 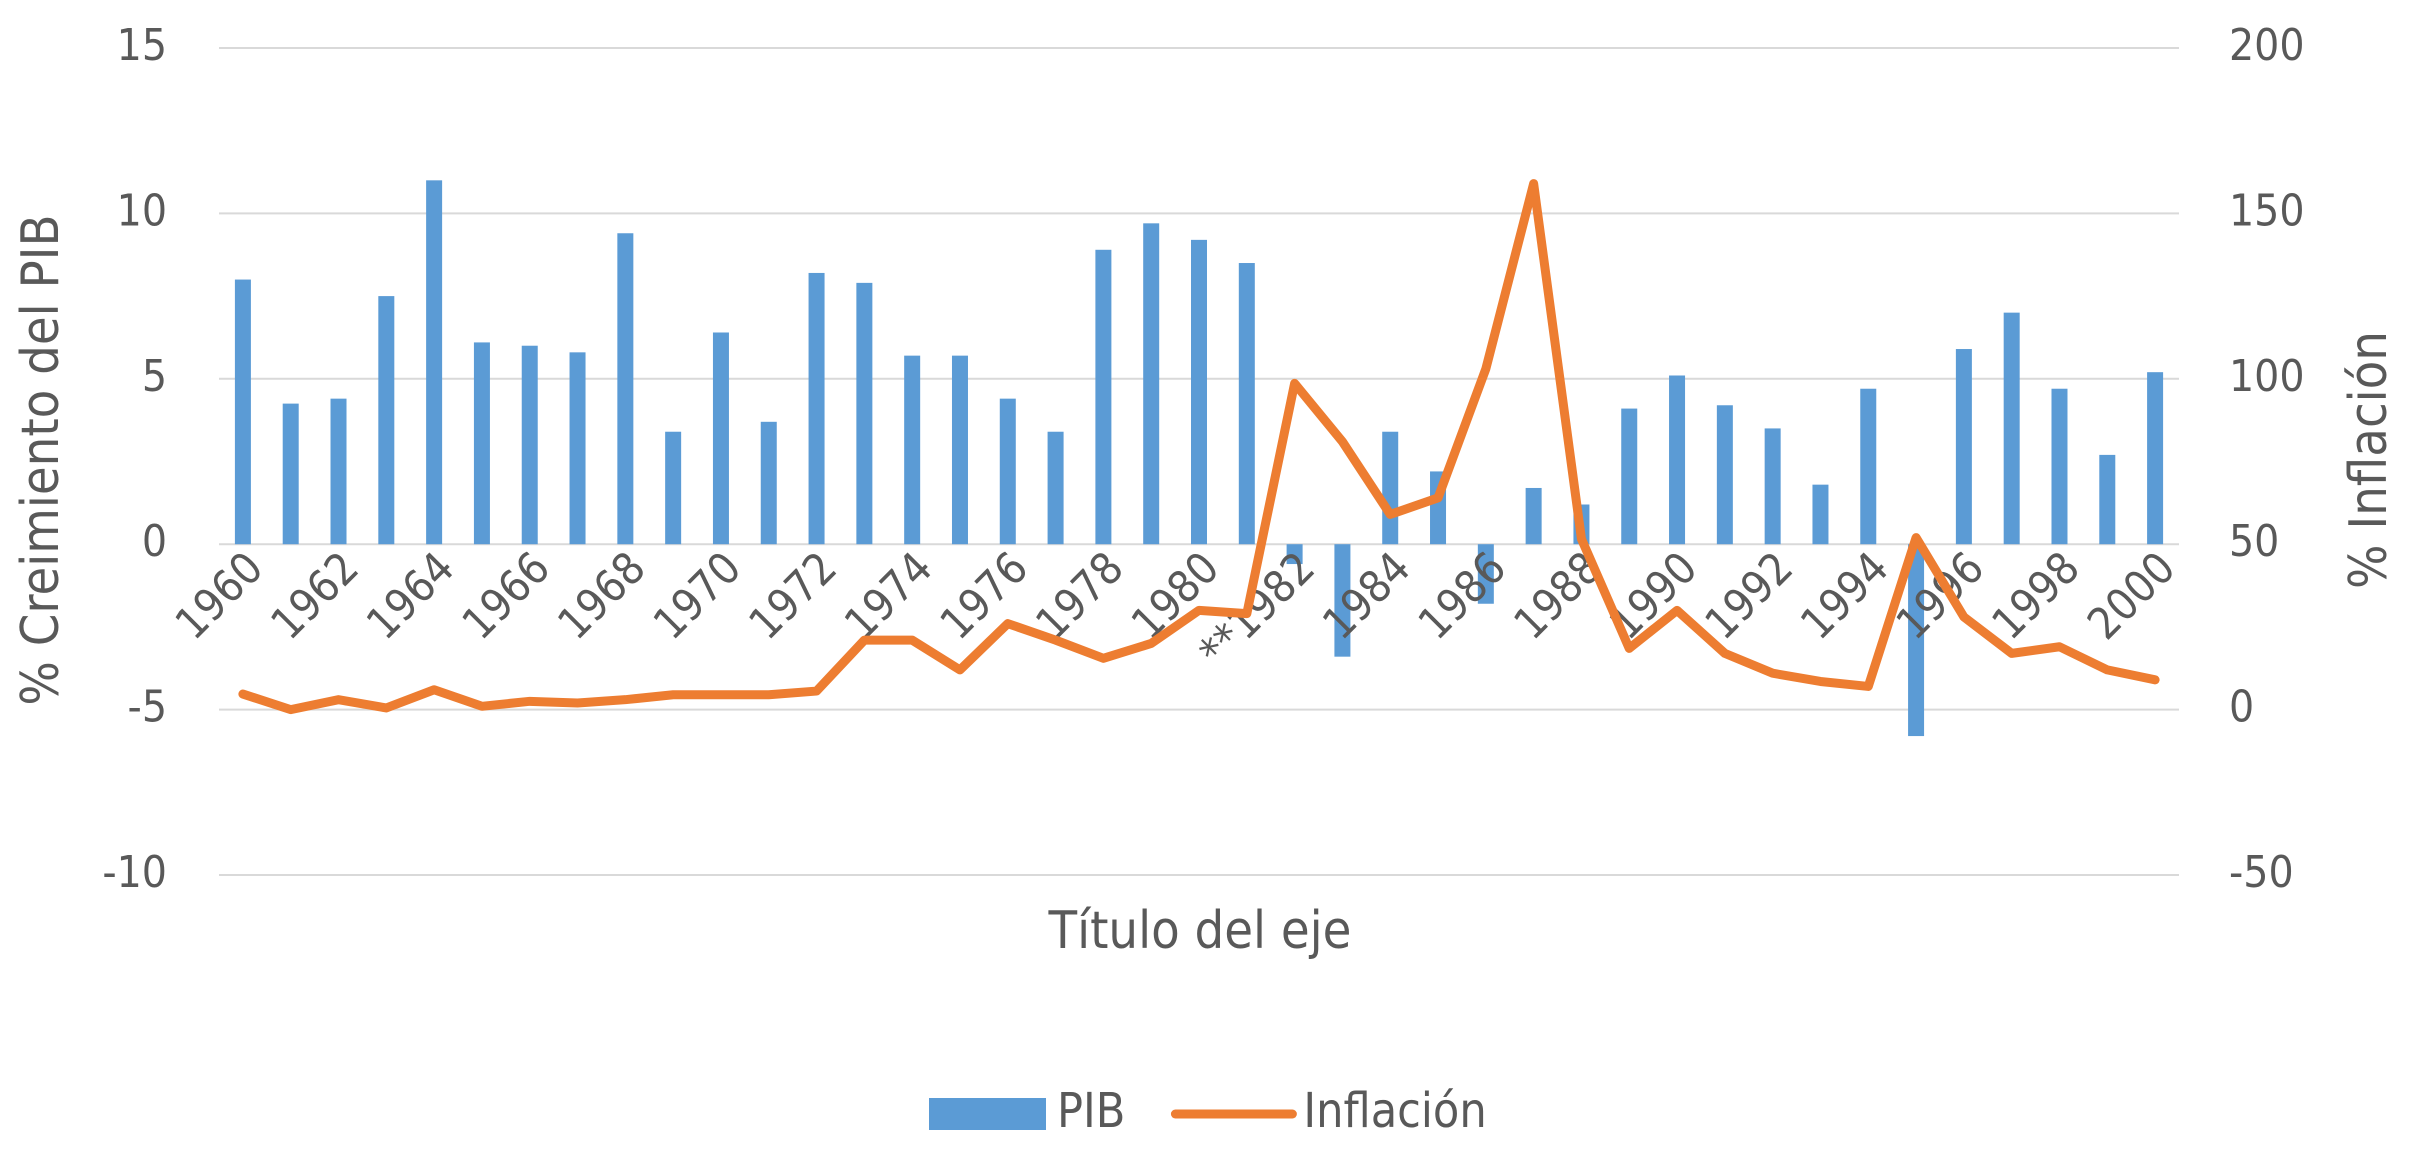 What do you see at coordinates (601, 595) in the screenshot?
I see `x-tick-label: 1968` at bounding box center [601, 595].